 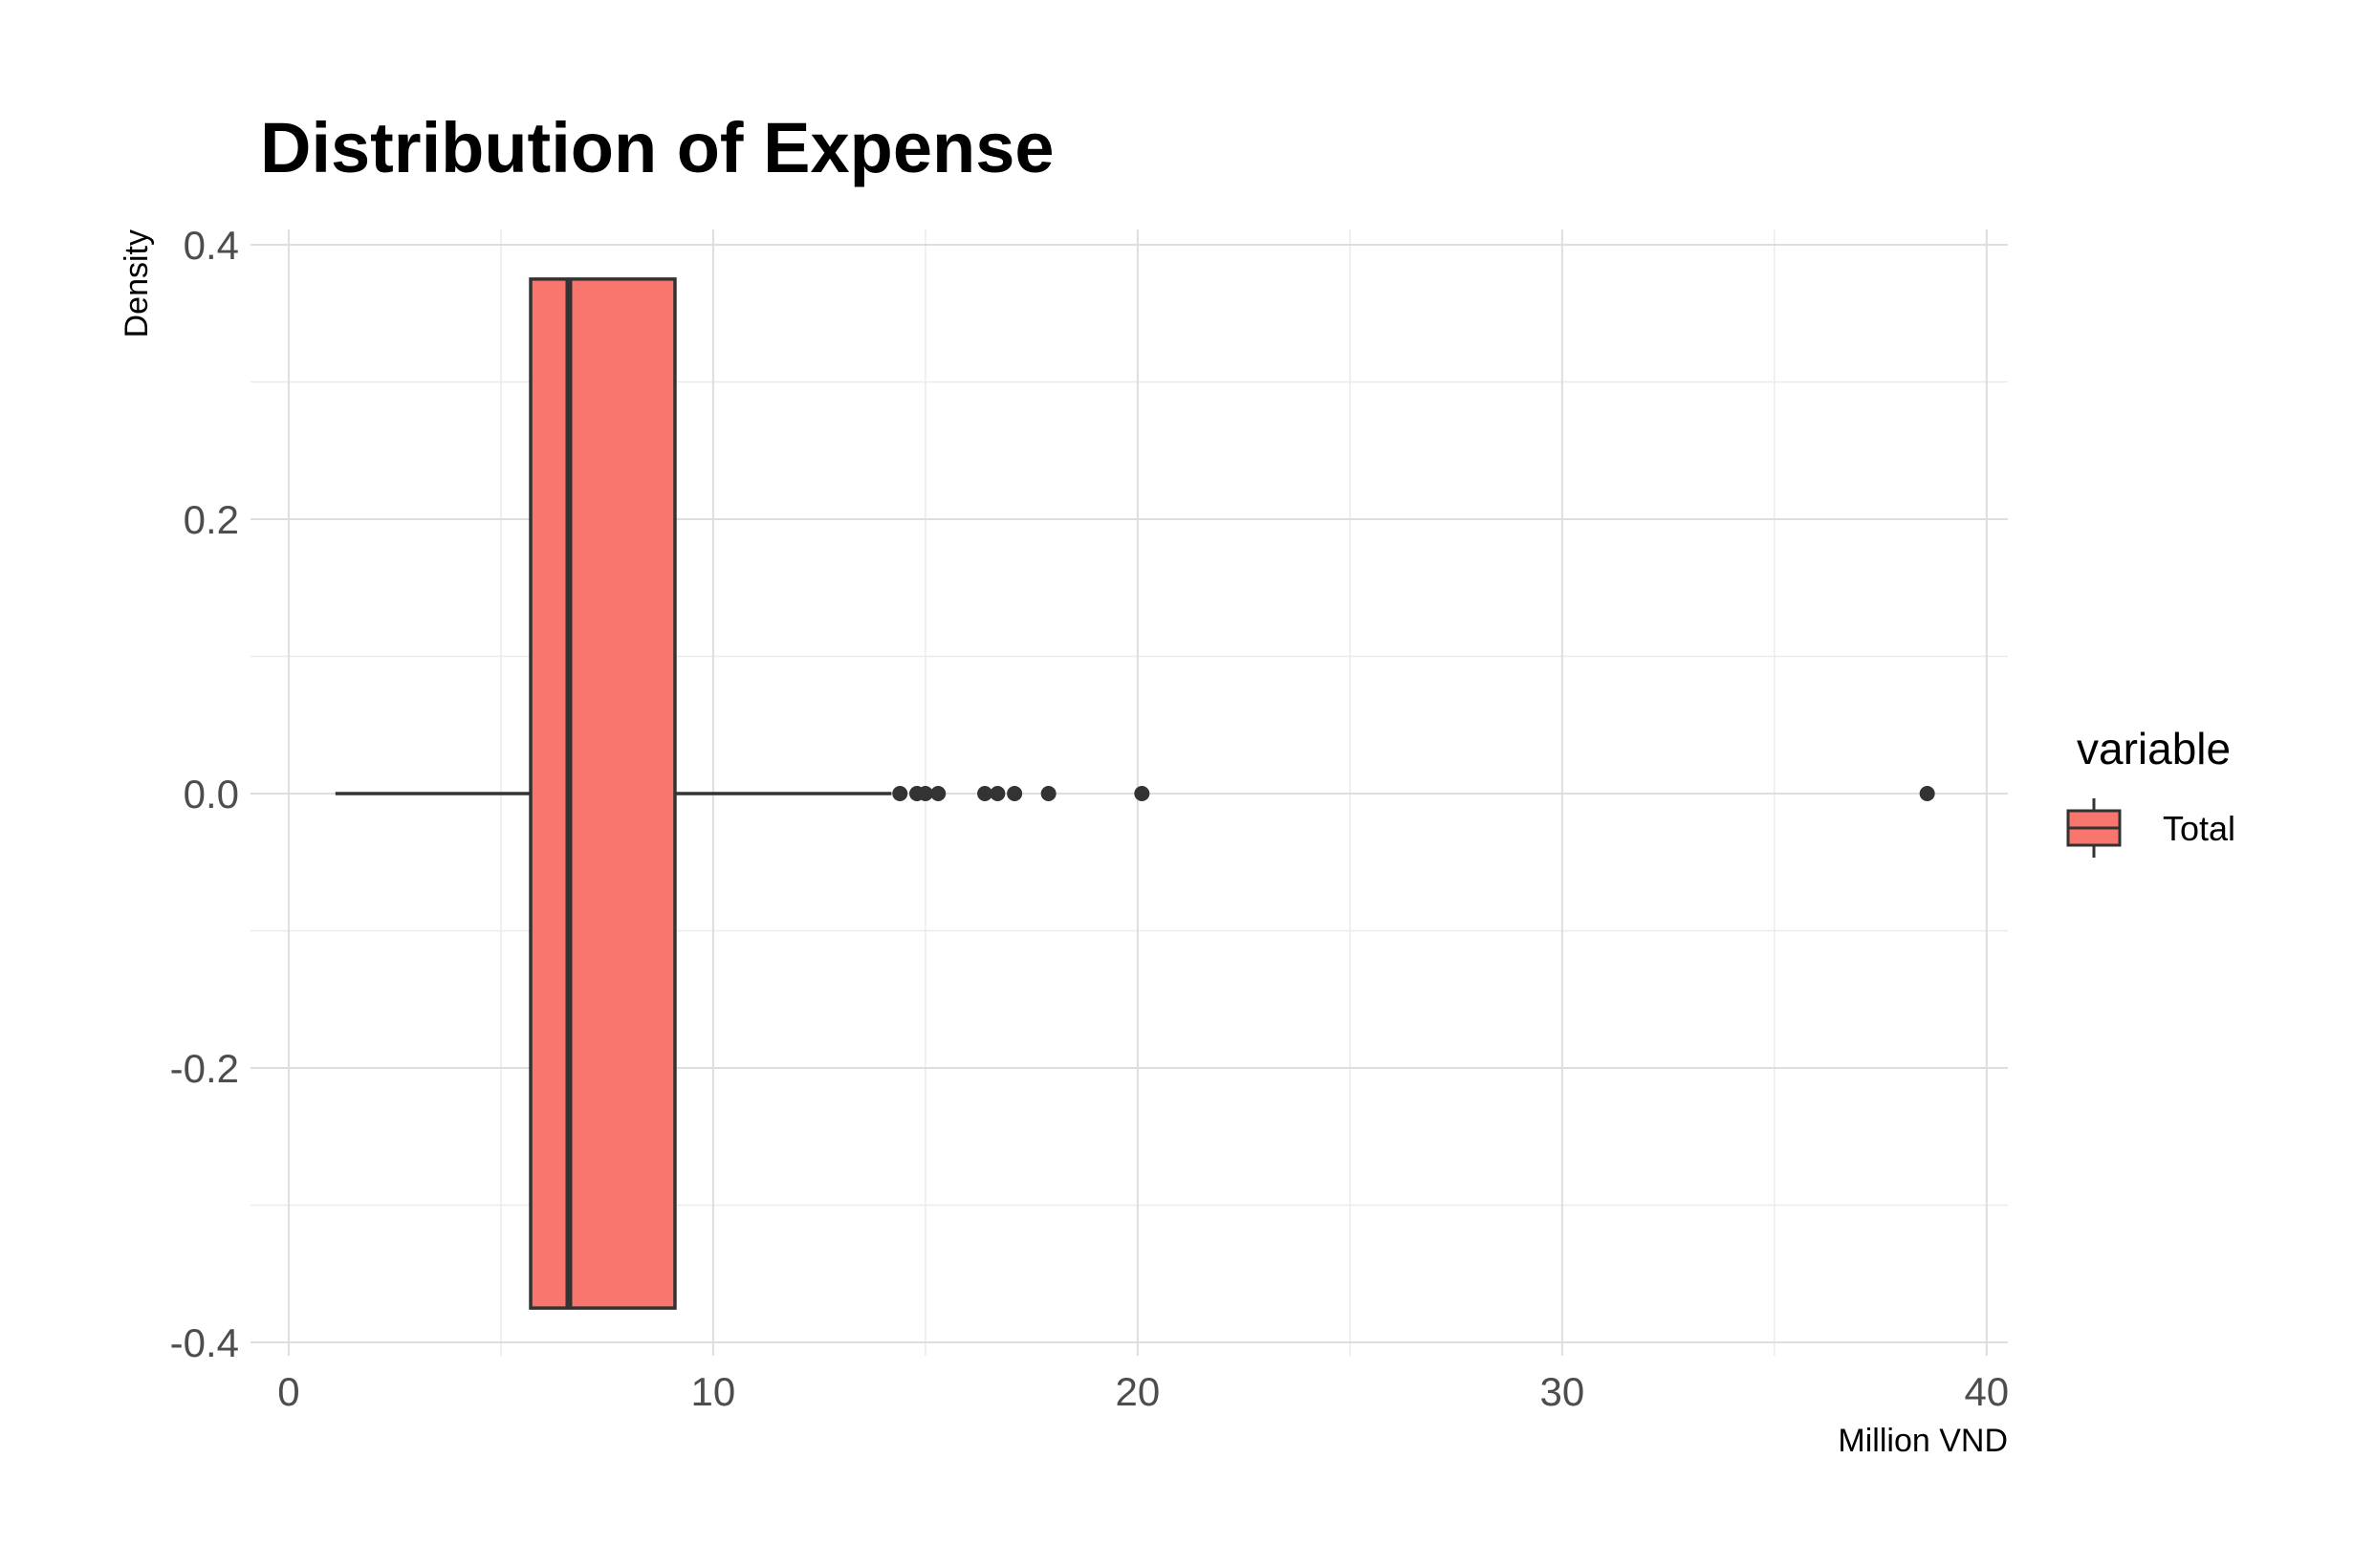 What do you see at coordinates (137, 283) in the screenshot?
I see `y-axis-label: Density` at bounding box center [137, 283].